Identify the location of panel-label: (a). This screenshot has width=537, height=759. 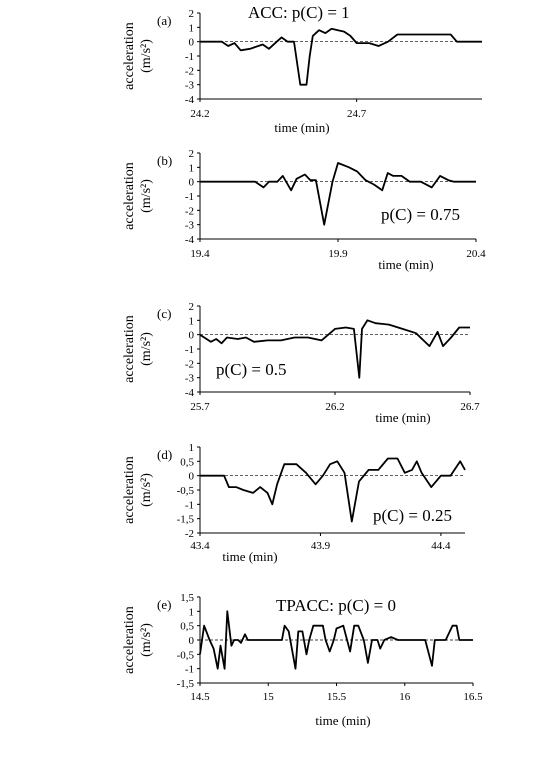
(164, 20).